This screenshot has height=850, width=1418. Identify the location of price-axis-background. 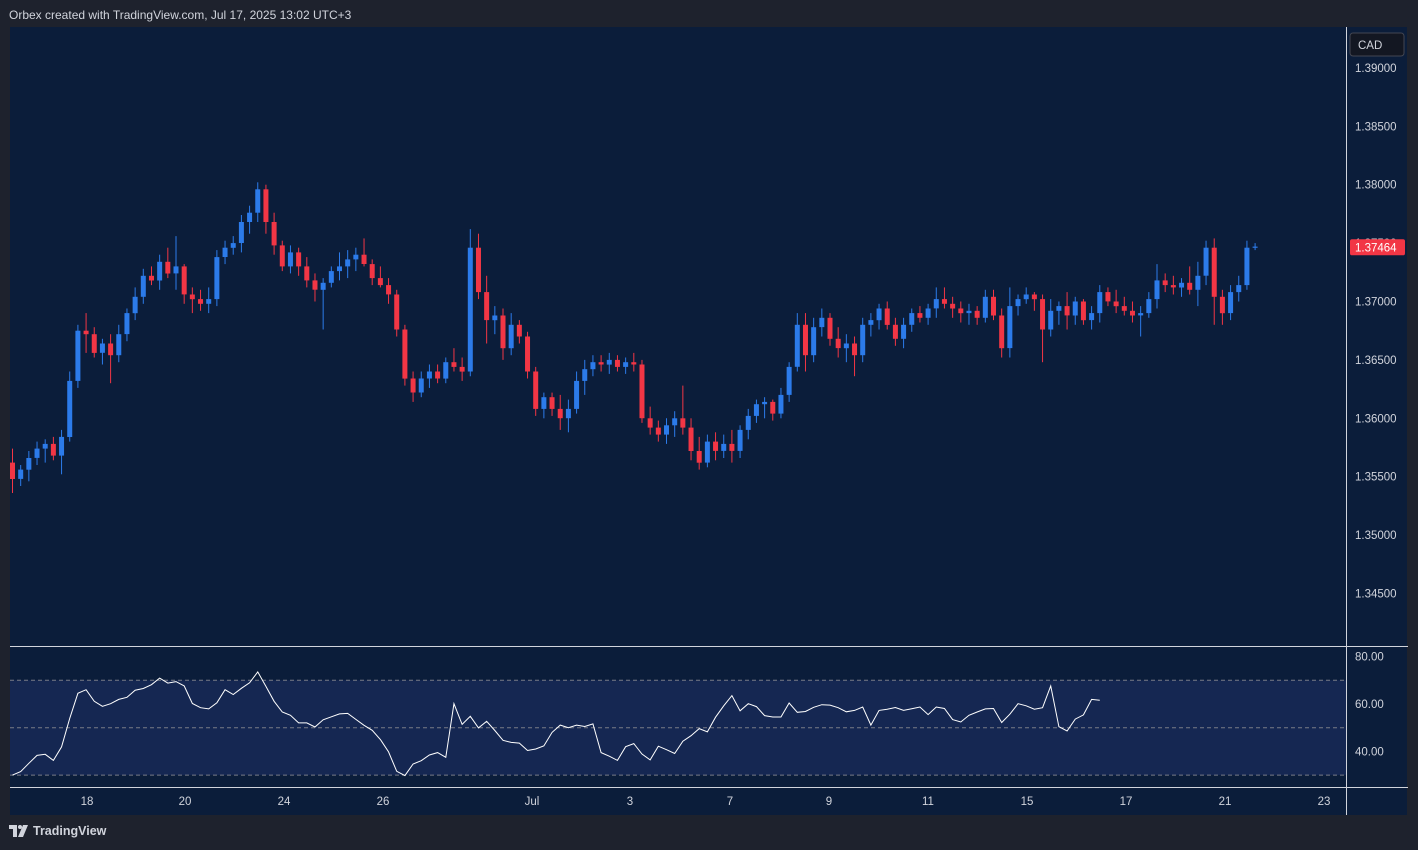
(1377, 421).